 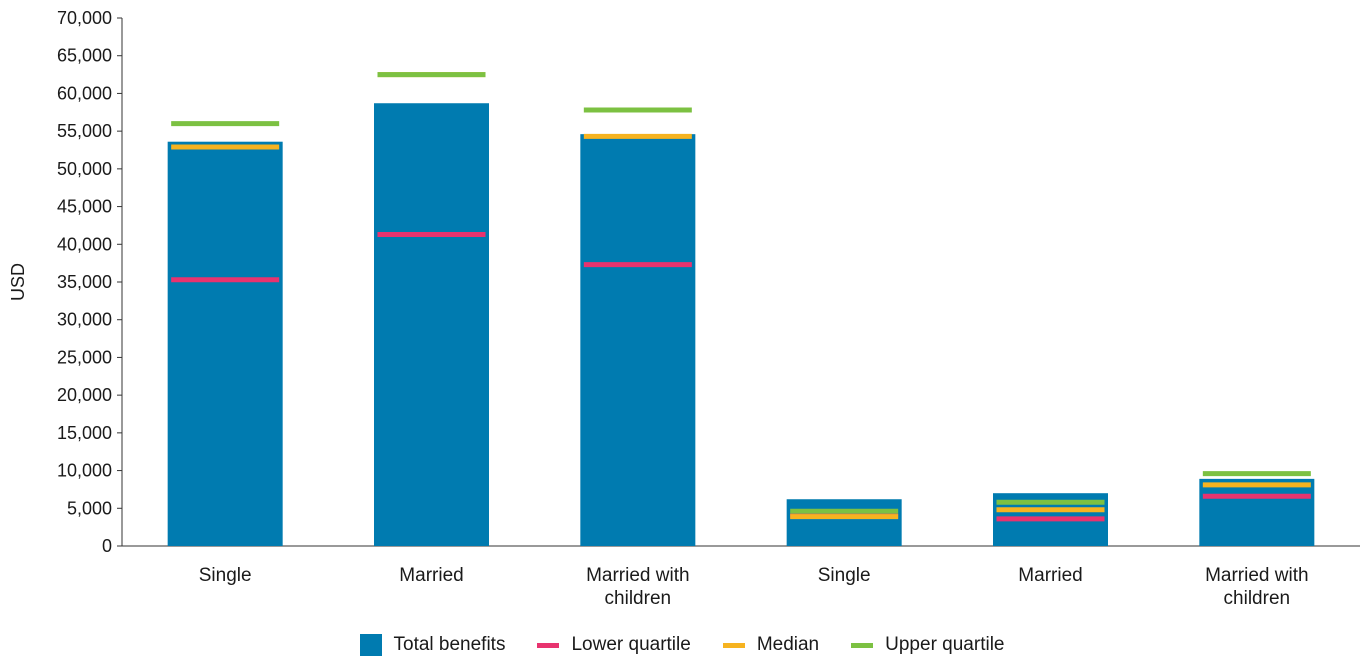 I want to click on y-tick-label: 50,000, so click(x=84, y=169).